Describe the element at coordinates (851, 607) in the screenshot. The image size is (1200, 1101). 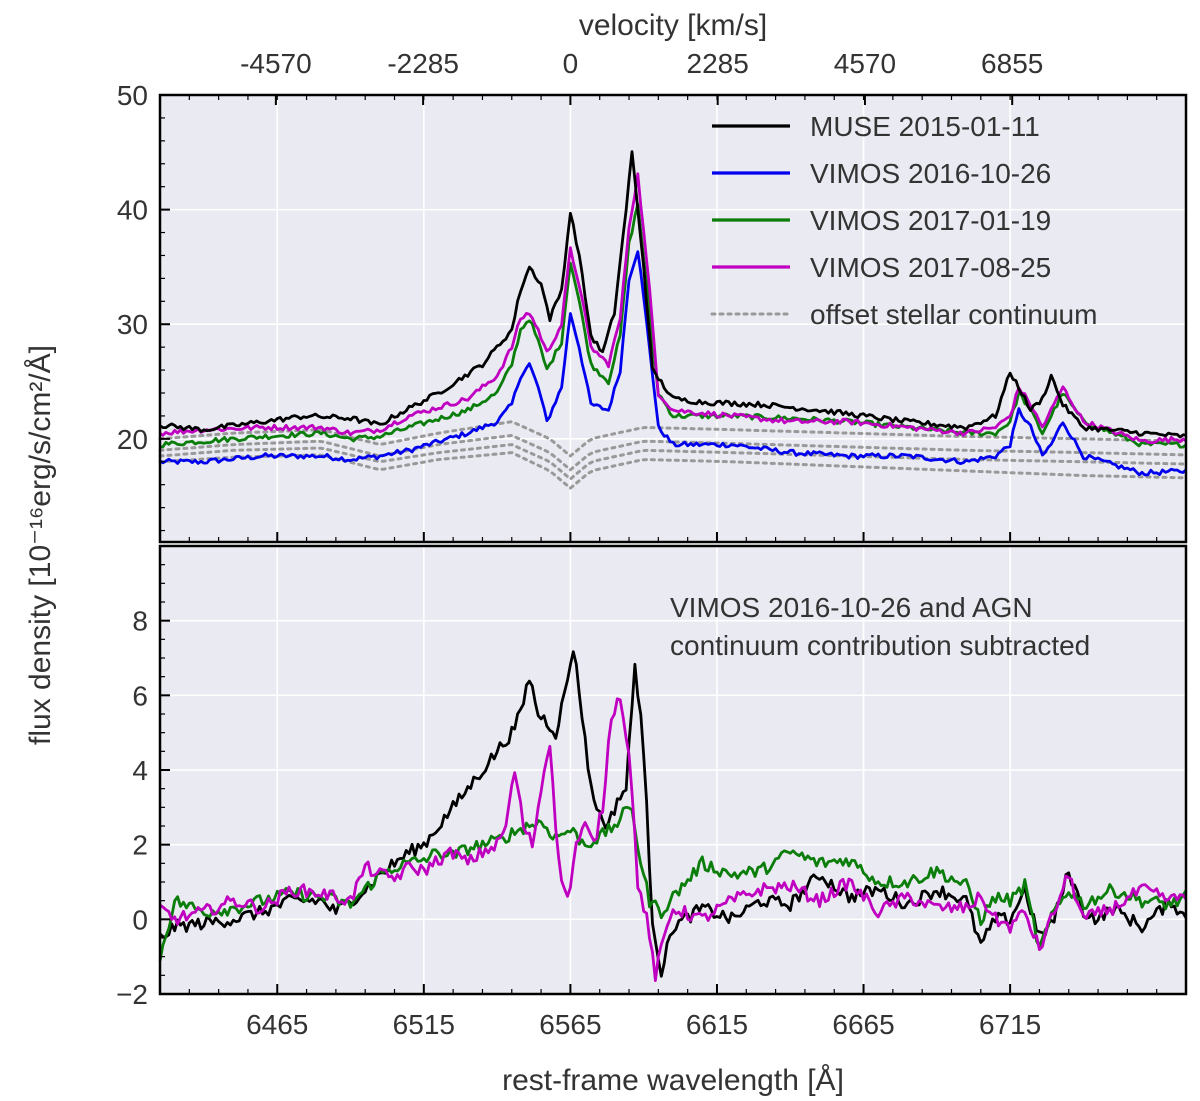
I see `bottom-annotation-line-1: VIMOS 2016-10-26 and AGN` at that location.